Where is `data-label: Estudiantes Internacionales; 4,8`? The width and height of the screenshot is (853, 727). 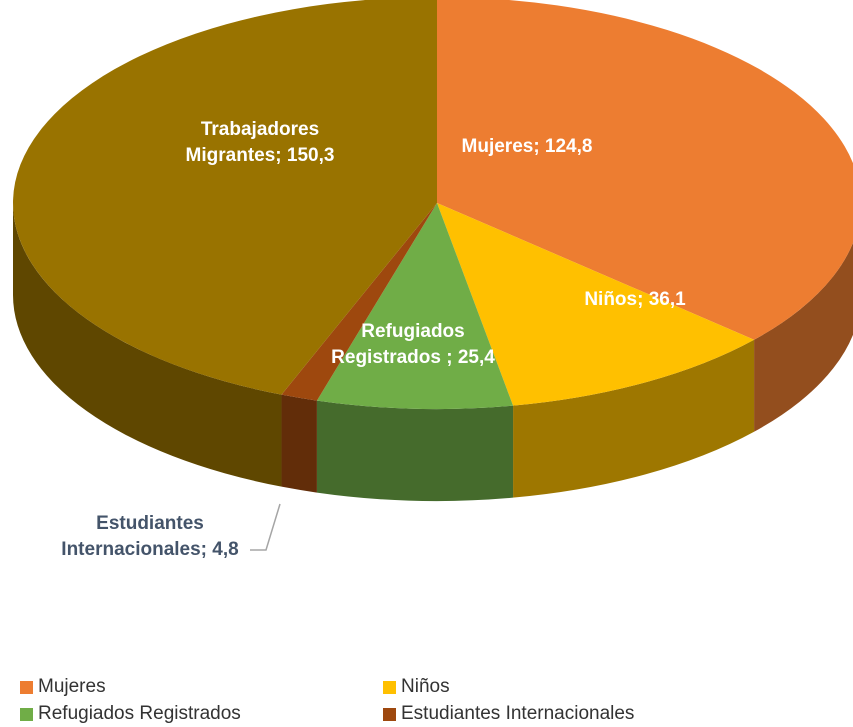 data-label: Estudiantes Internacionales; 4,8 is located at coordinates (150, 536).